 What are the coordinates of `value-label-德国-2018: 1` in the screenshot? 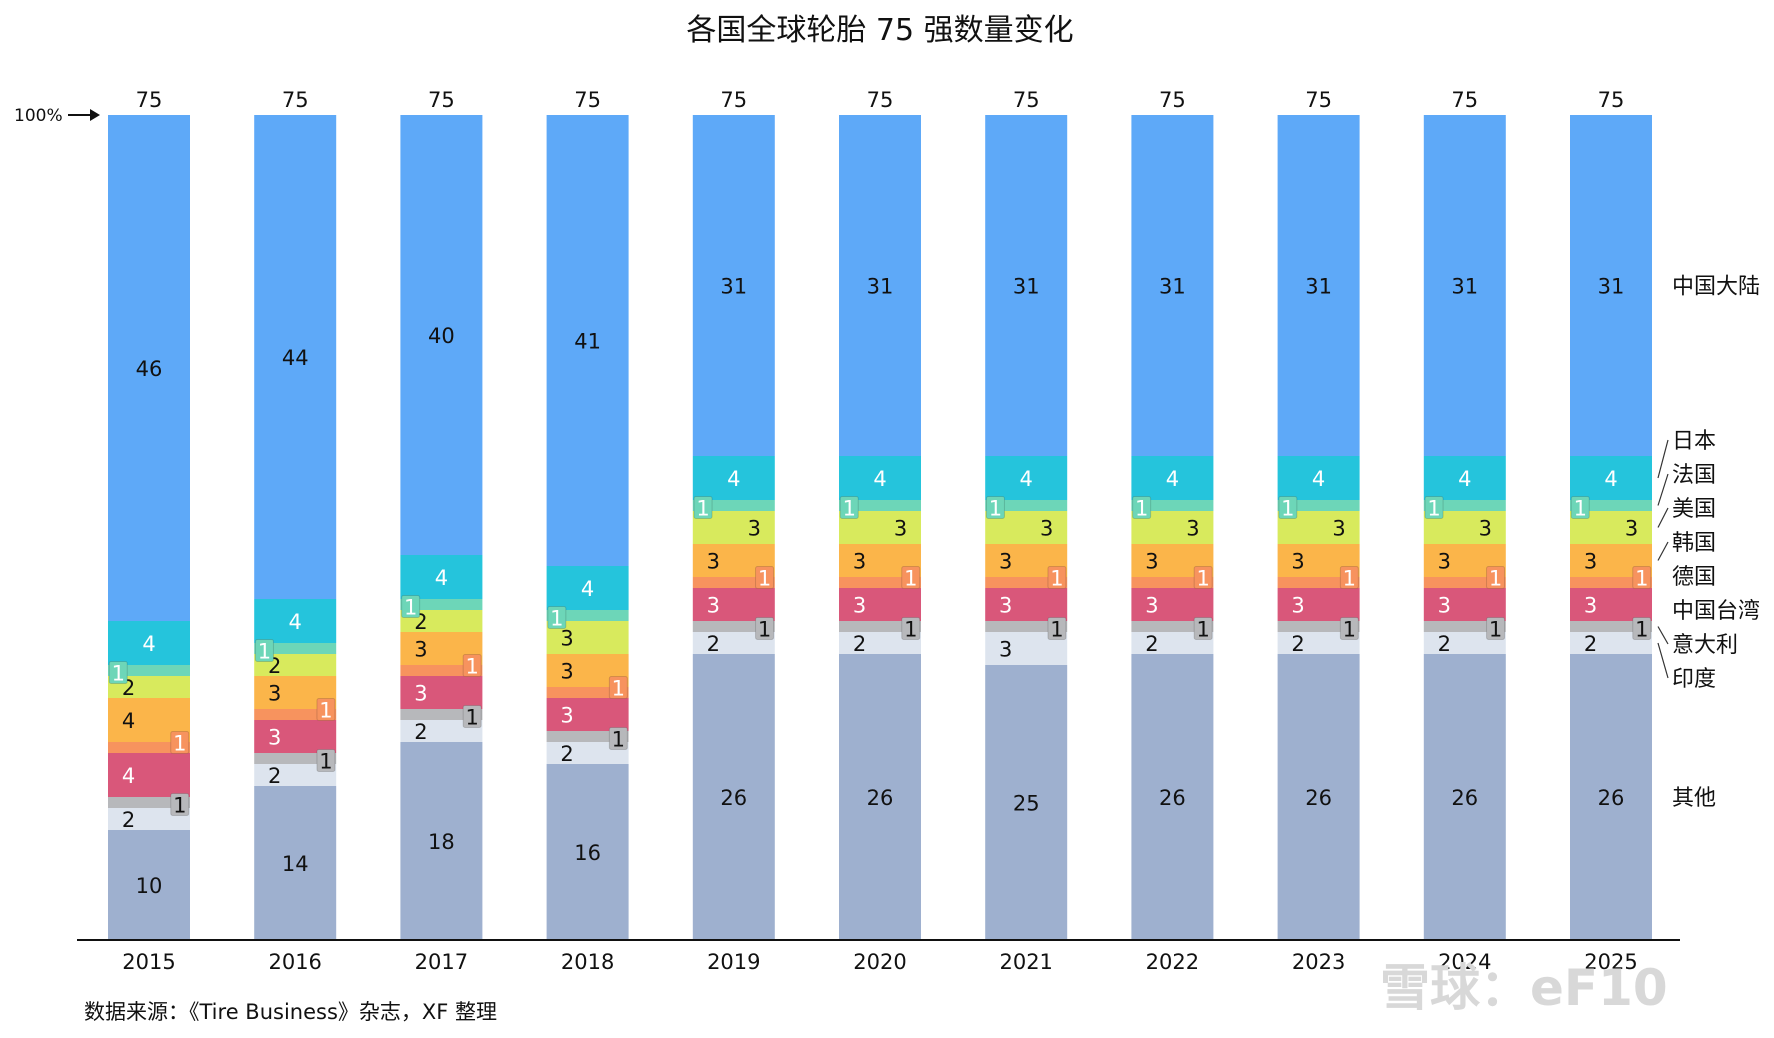 It's located at (618, 689).